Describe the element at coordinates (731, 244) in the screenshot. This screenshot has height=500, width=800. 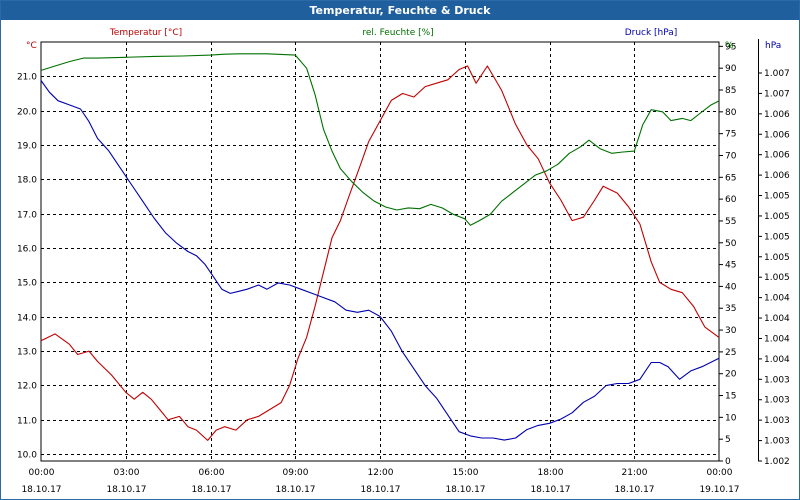
I see `humidity-tick-label: 50` at that location.